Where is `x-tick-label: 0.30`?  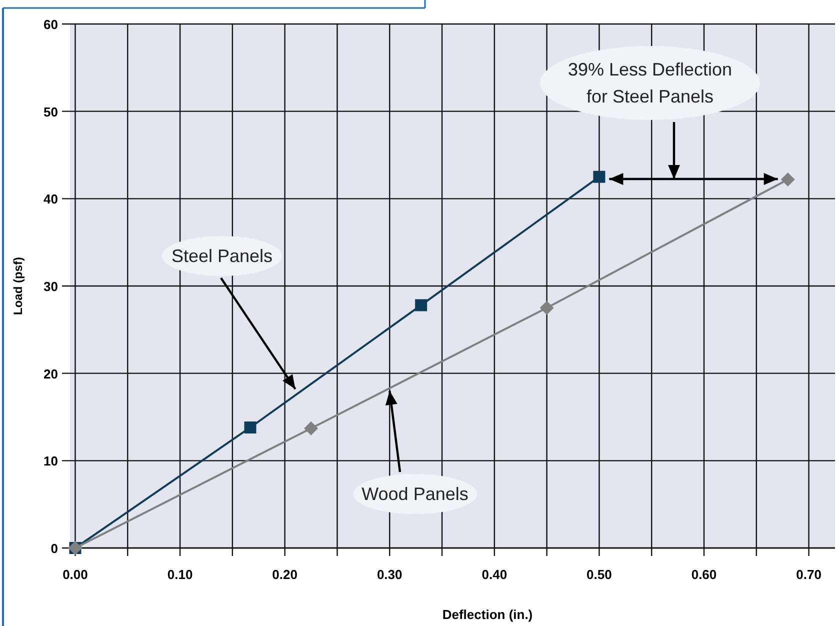 x-tick-label: 0.30 is located at coordinates (389, 574).